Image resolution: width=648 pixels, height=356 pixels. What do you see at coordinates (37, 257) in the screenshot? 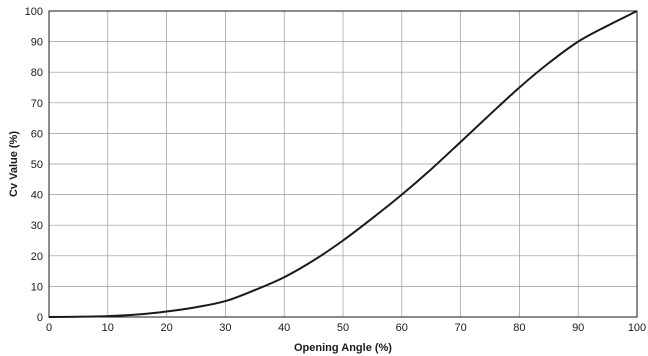
I see `y-tick-label: 20` at bounding box center [37, 257].